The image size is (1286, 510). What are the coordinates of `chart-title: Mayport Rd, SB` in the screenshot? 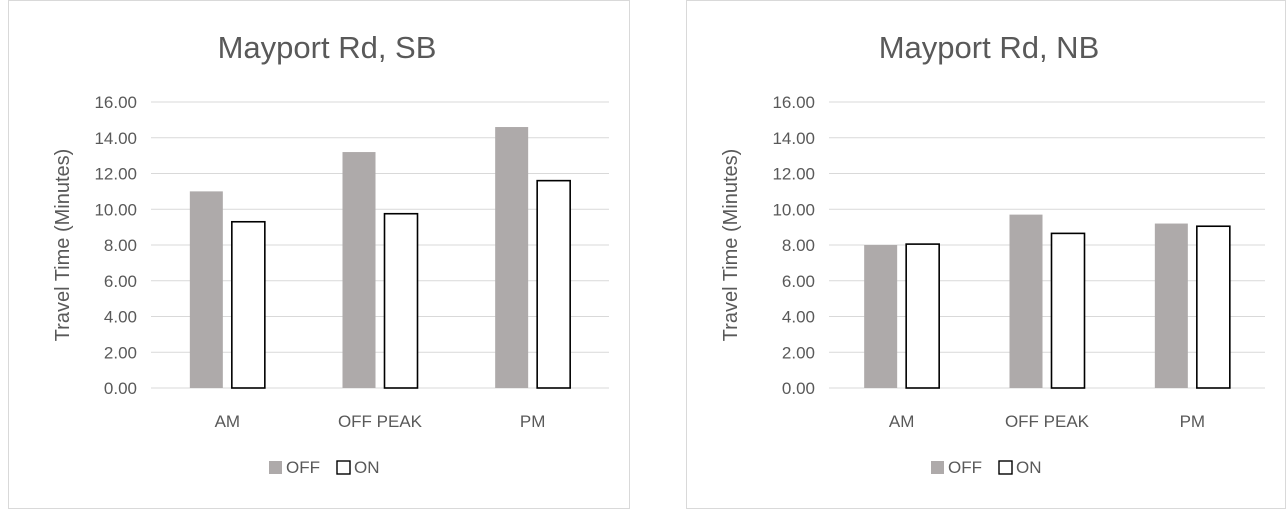 It's located at (327, 47).